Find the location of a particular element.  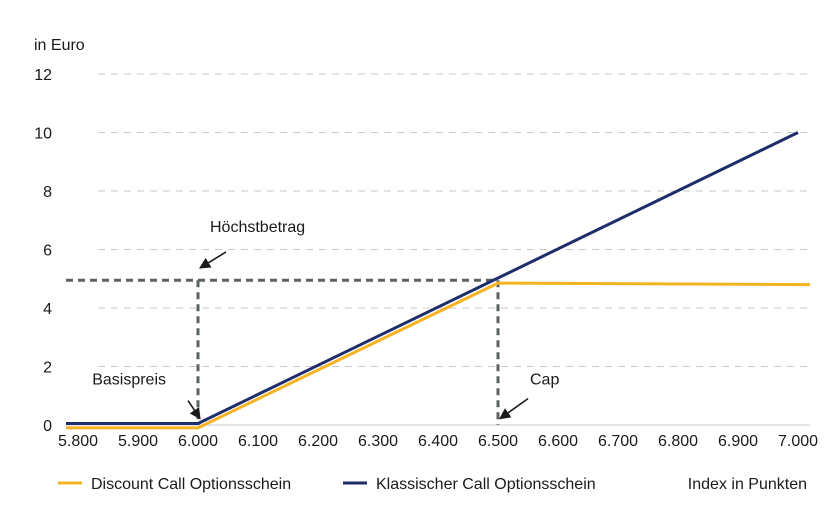

x-tick-label-6600: 6.600 is located at coordinates (558, 441).